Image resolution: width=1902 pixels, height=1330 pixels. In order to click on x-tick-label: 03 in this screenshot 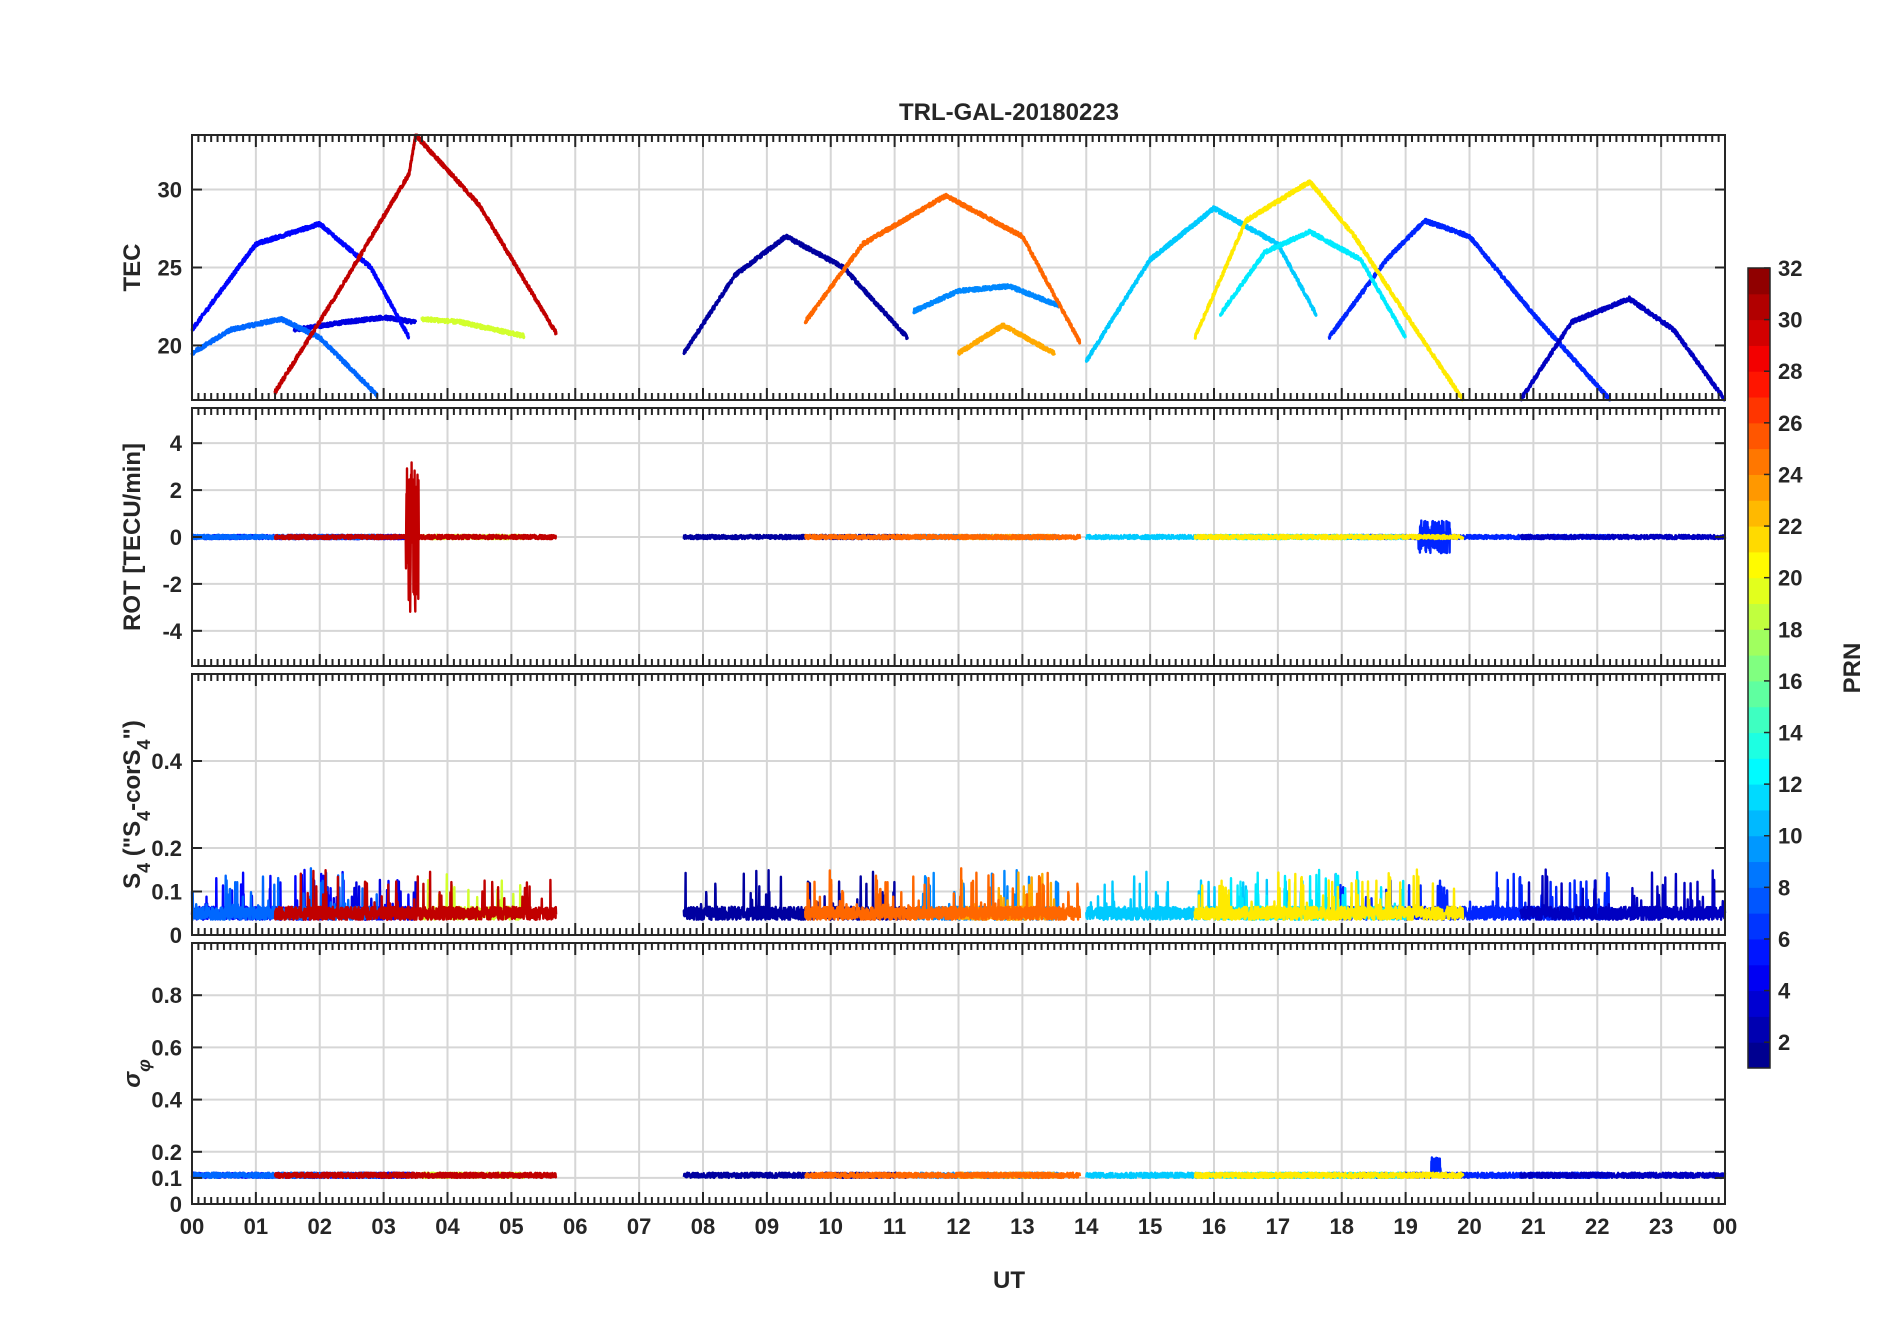, I will do `click(383, 1226)`.